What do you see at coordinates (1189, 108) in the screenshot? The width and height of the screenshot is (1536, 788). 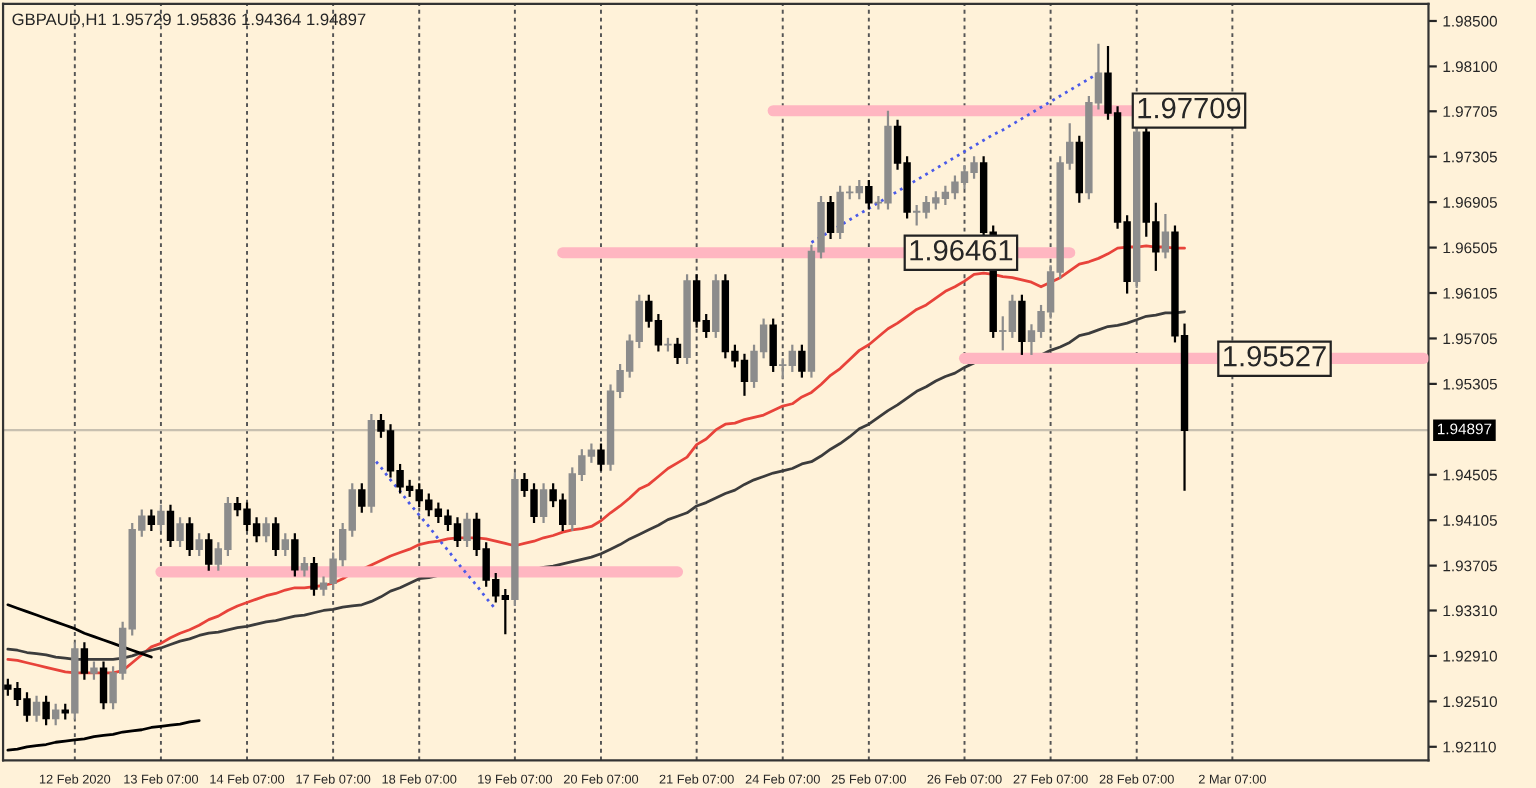 I see `annotation: 1.97709` at bounding box center [1189, 108].